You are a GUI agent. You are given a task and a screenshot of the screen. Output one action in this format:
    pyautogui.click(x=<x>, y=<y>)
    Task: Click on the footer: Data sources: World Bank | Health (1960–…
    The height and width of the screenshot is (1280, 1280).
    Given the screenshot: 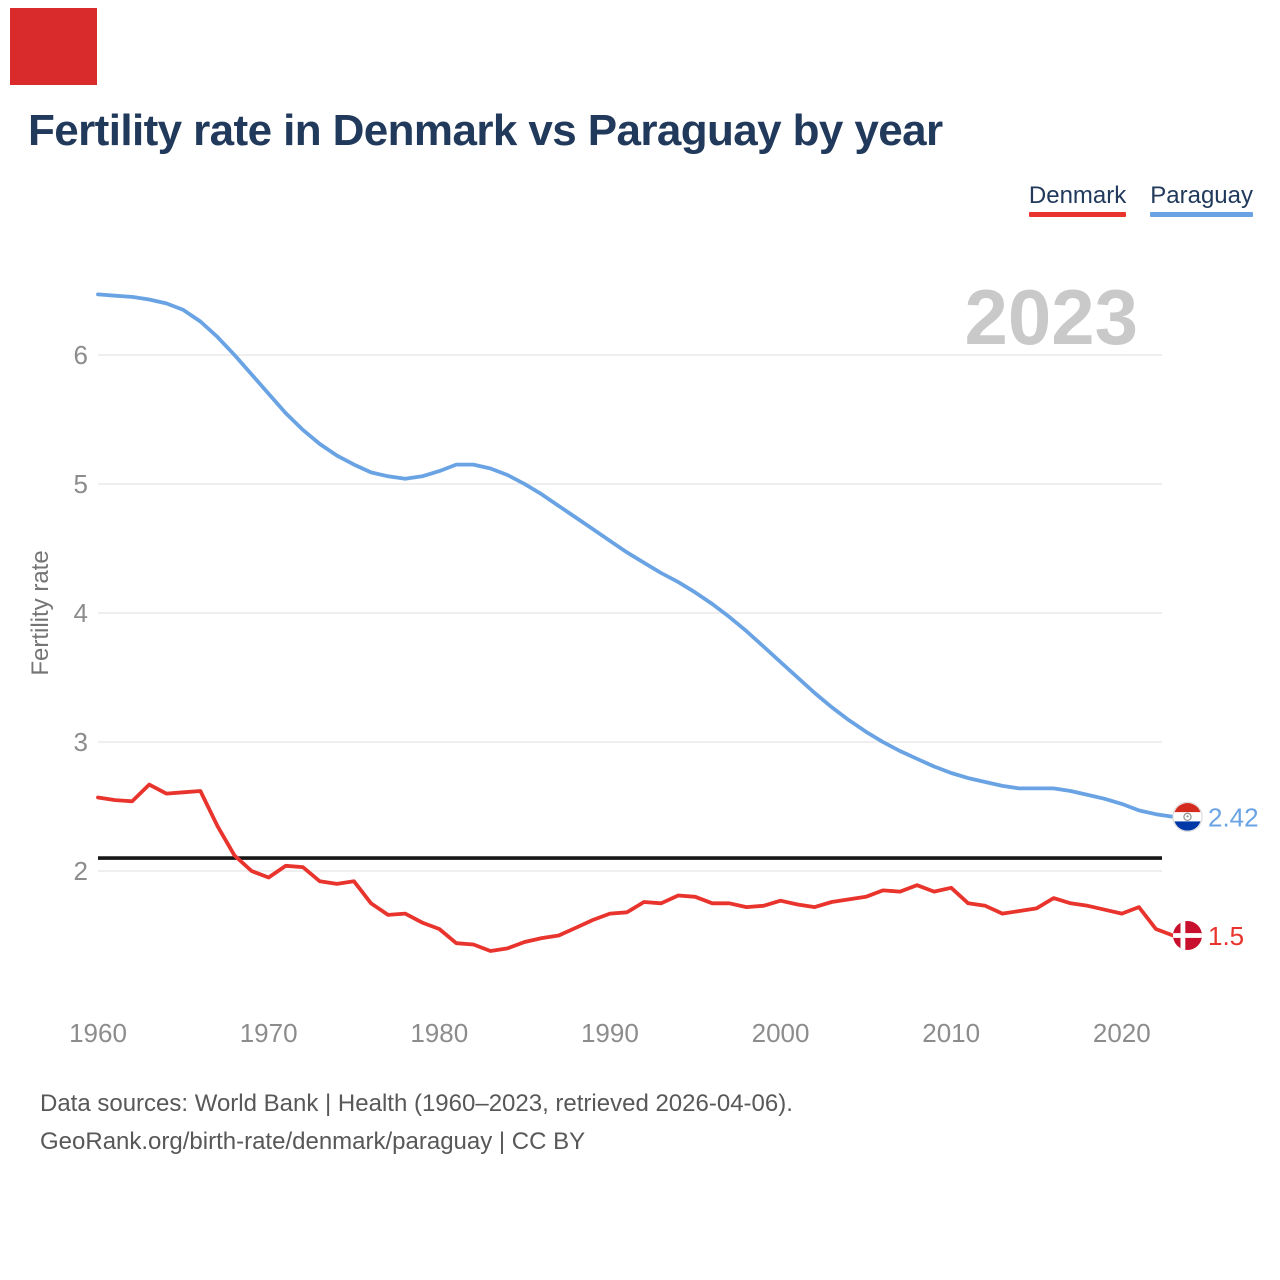 What is the action you would take?
    pyautogui.click(x=416, y=1123)
    